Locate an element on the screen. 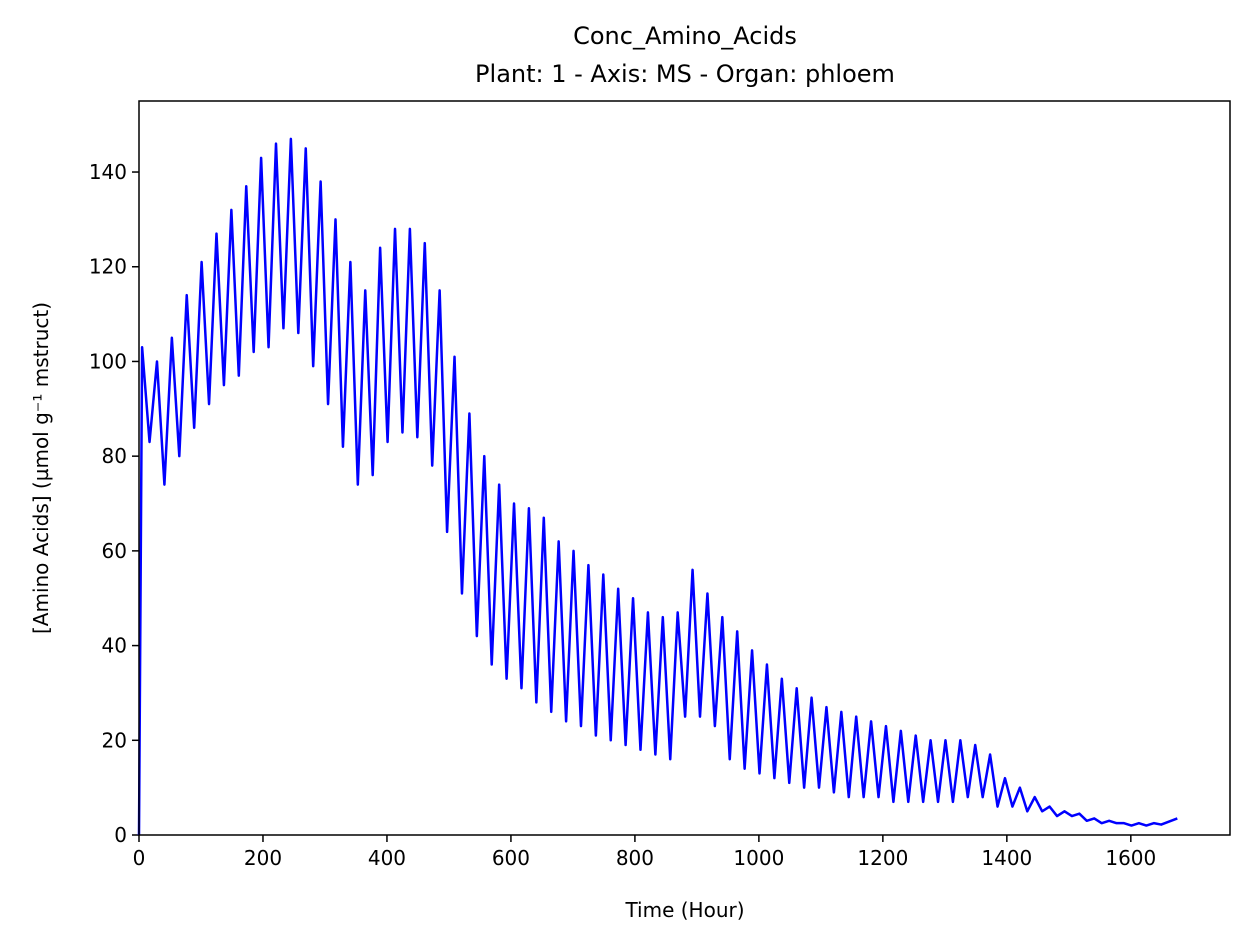 This screenshot has width=1252, height=947. y-tick-label: 140 is located at coordinates (108, 172).